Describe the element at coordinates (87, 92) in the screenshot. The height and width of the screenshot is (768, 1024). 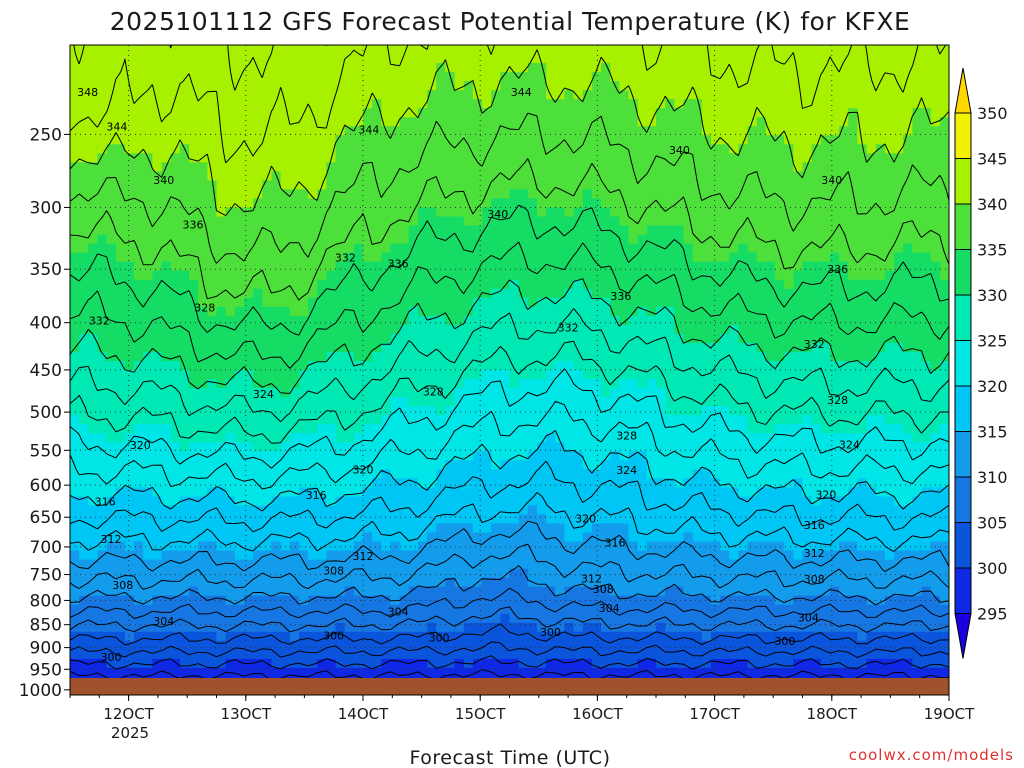
I see `contour-label: 348` at that location.